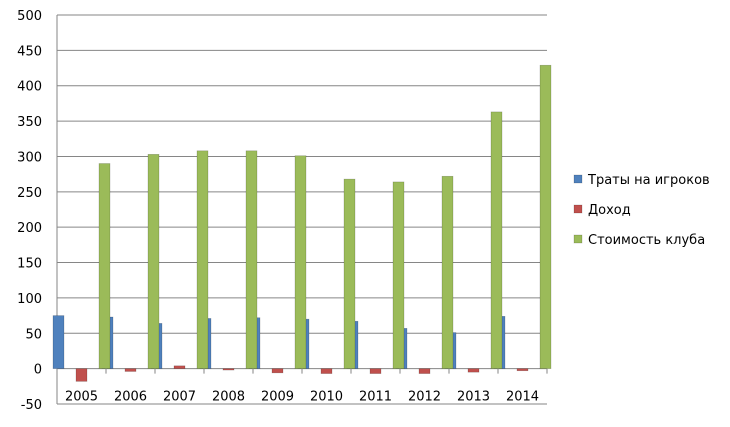  I want to click on y-tick-label: 500, so click(29, 16).